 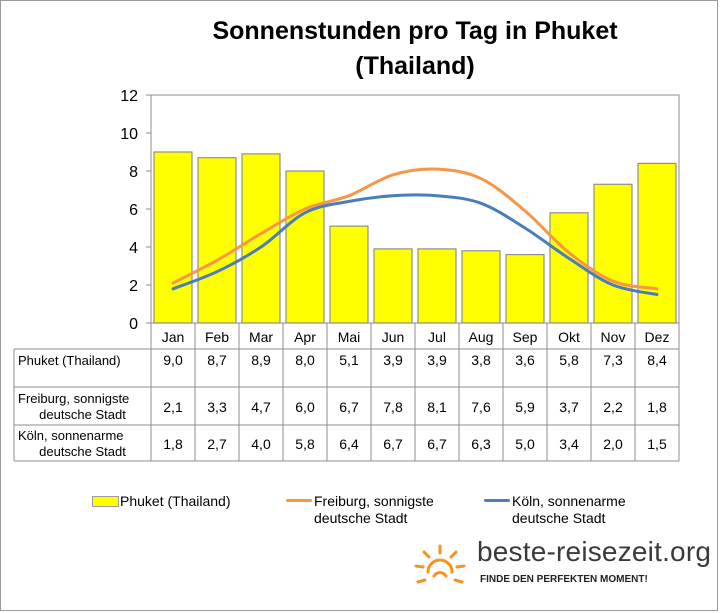 I want to click on legend-swatch-koeln, so click(x=497, y=500).